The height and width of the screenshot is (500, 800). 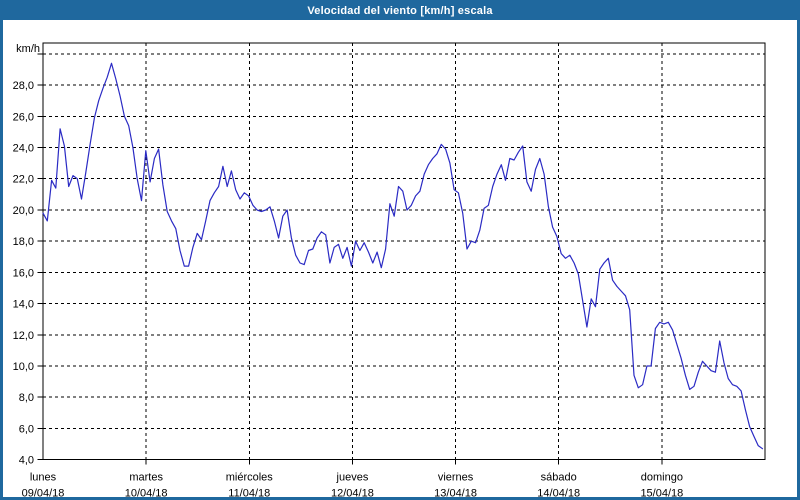 I want to click on y-axis-tick-label: 18,0, so click(x=23, y=242).